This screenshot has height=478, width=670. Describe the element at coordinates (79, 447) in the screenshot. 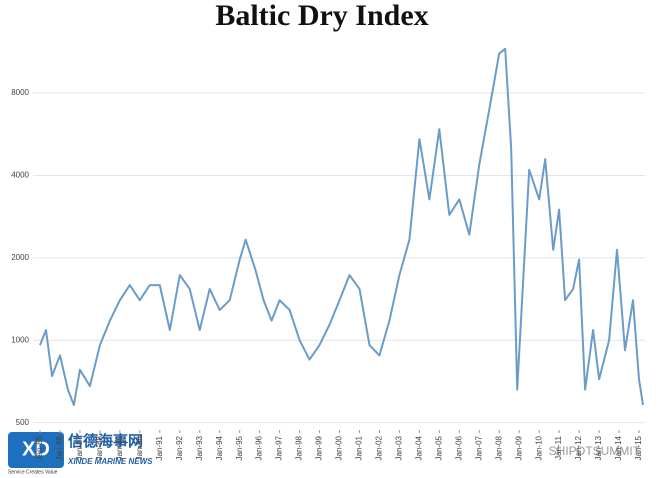

I see `x-tick-label: Jan-87` at that location.